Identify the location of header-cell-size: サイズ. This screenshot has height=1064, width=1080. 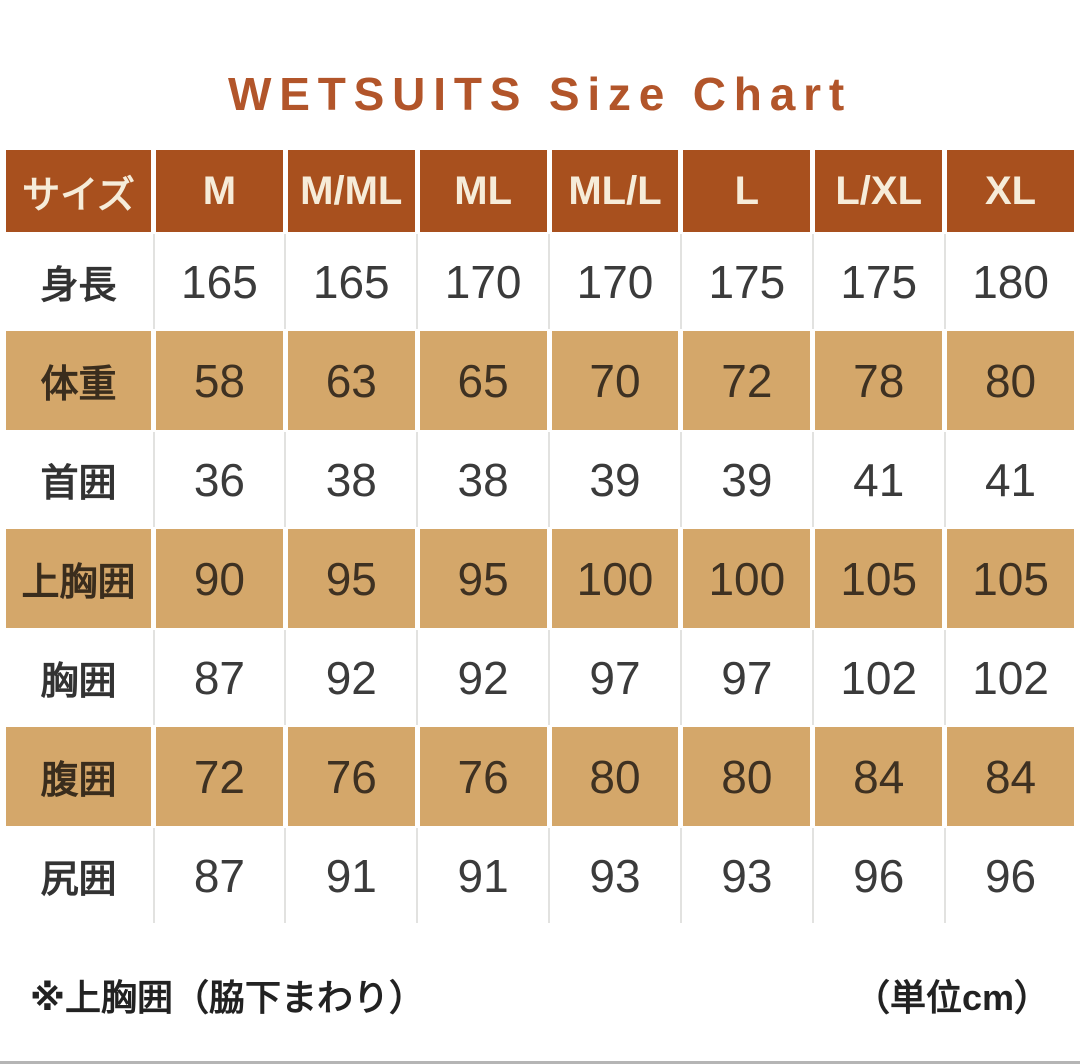
(78, 191).